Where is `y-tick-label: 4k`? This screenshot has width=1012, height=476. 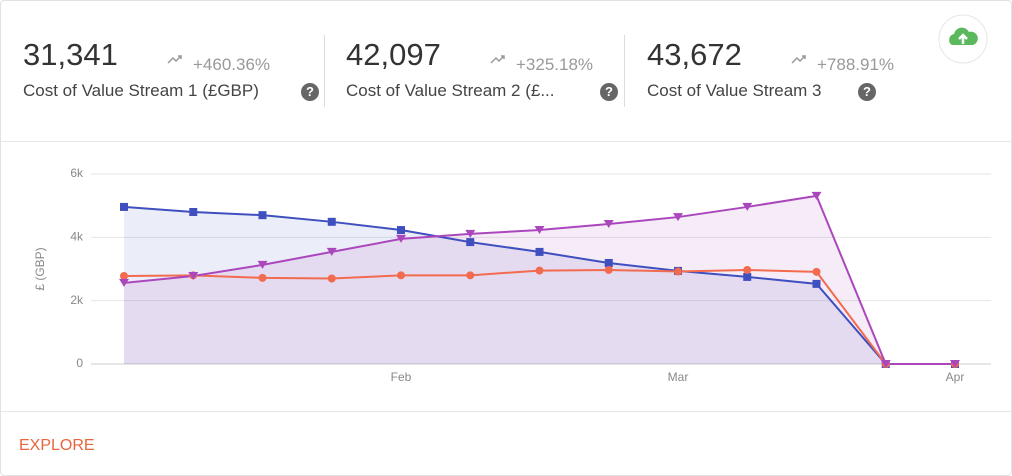
y-tick-label: 4k is located at coordinates (77, 237).